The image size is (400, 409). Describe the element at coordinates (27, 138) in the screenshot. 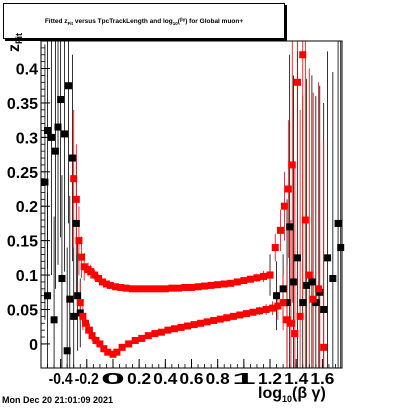

I see `y-tick-label: 0.3` at that location.